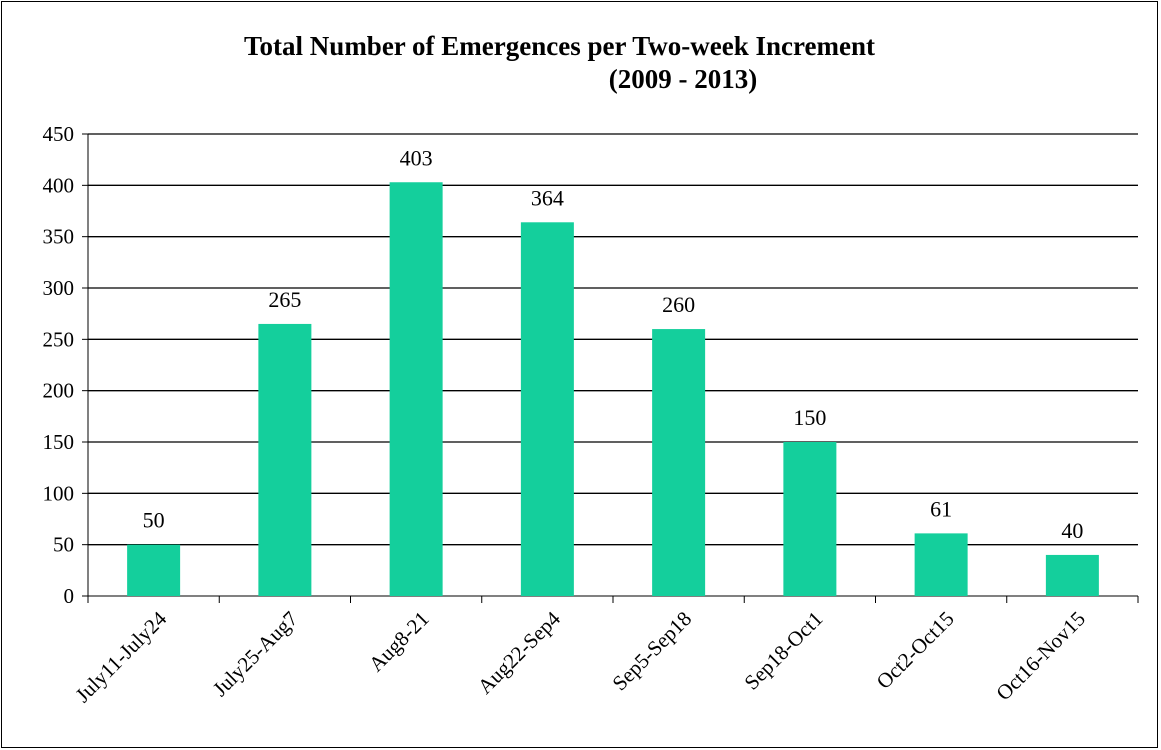 This screenshot has width=1161, height=750. Describe the element at coordinates (783, 651) in the screenshot. I see `x-tick-label: Sep18-Oct1` at that location.